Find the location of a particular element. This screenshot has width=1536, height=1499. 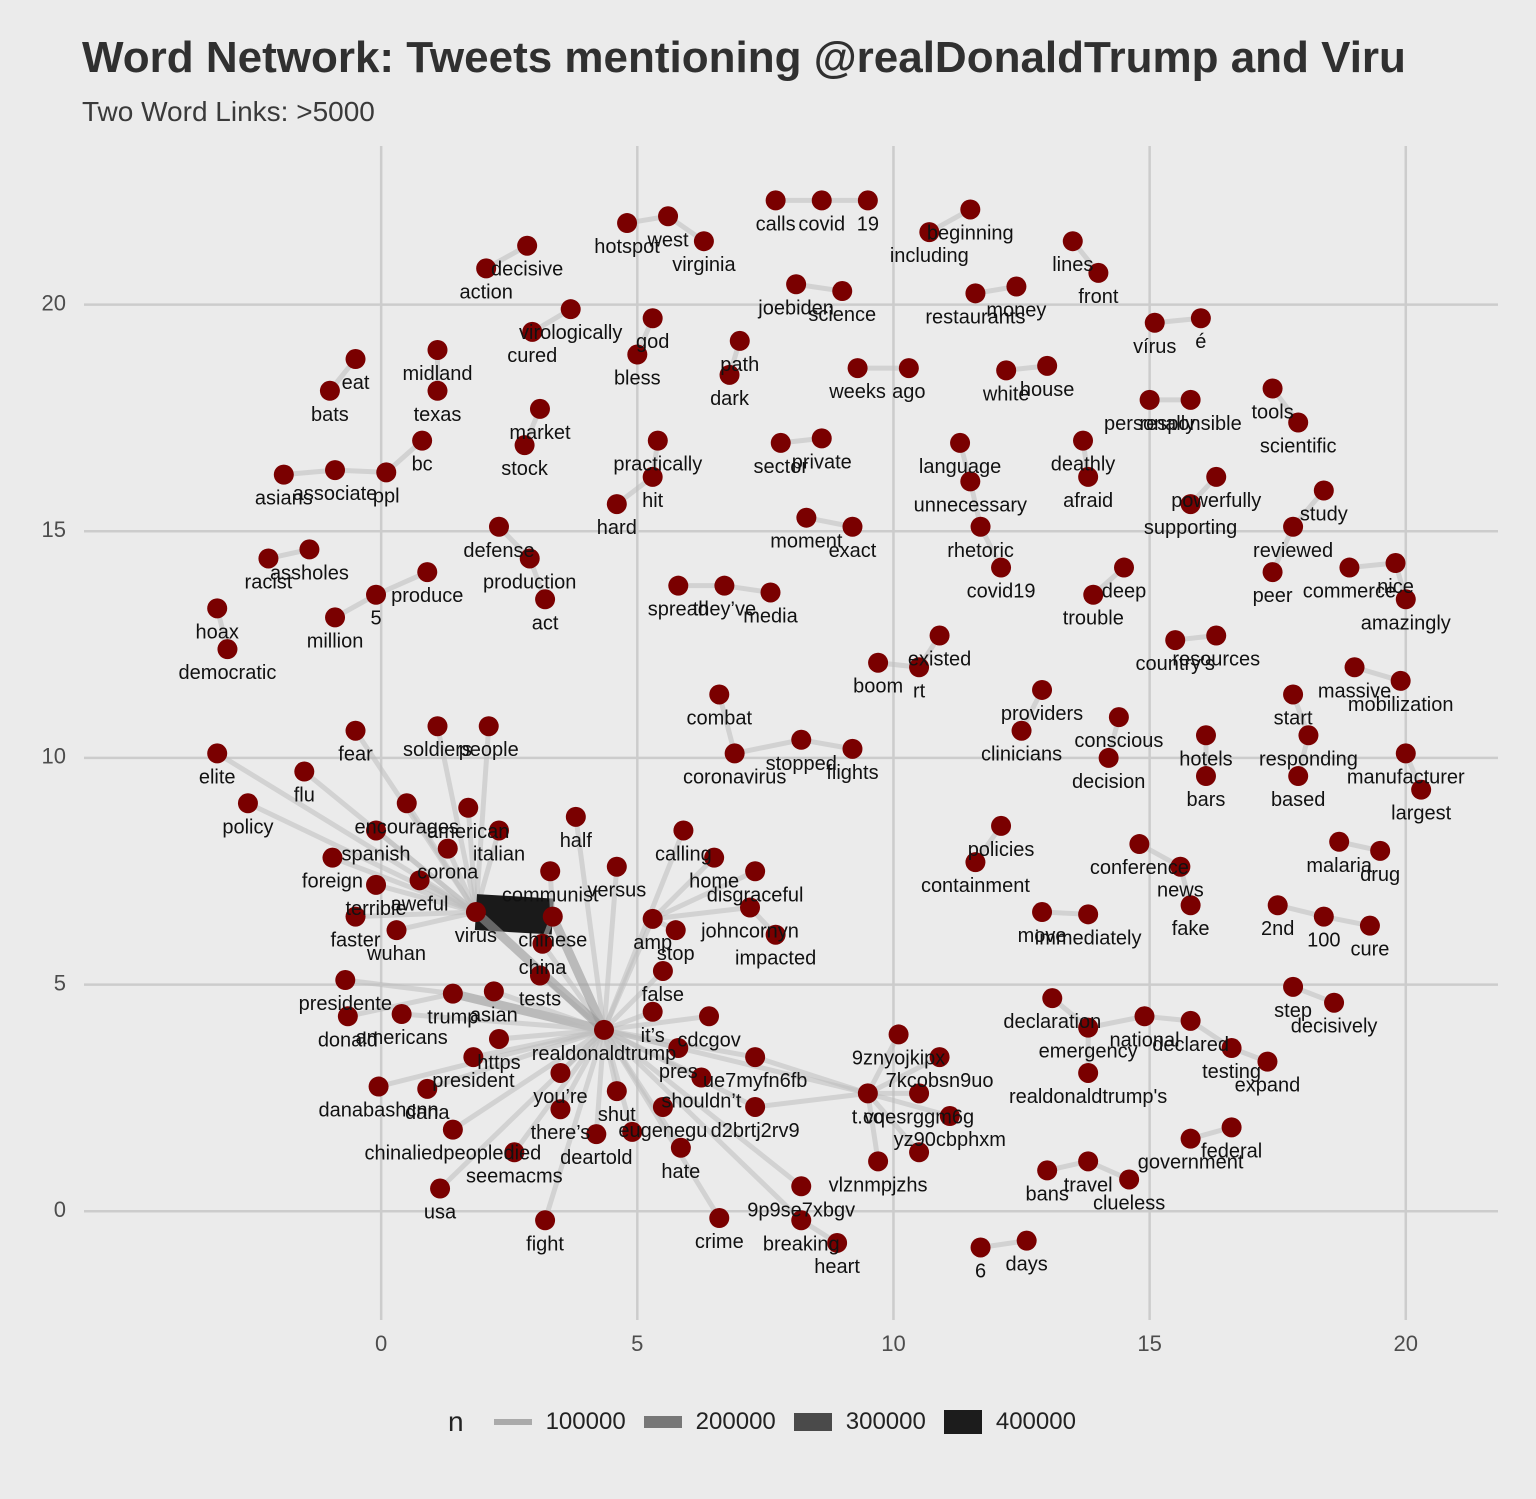

node-label: danabashcnn is located at coordinates (379, 1111).